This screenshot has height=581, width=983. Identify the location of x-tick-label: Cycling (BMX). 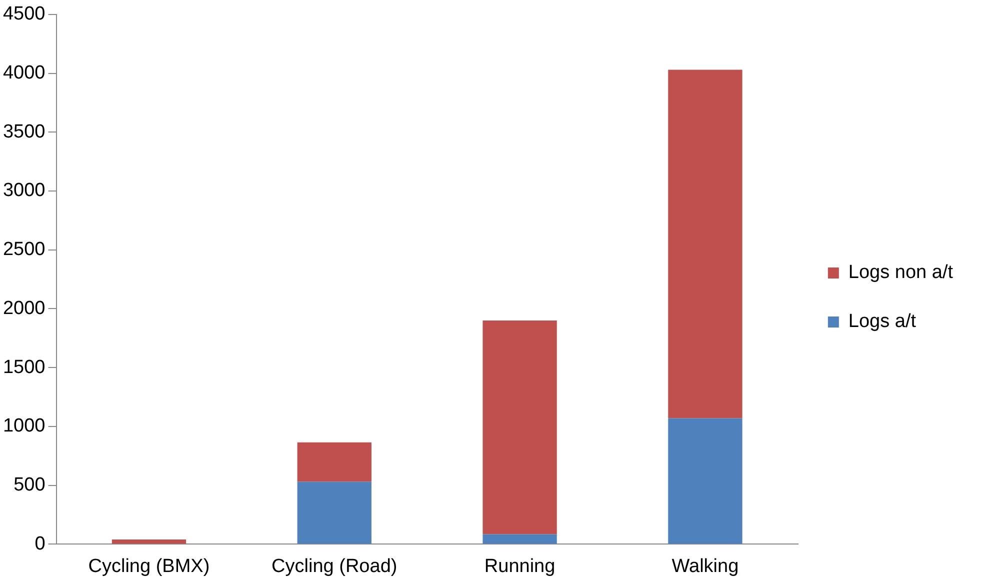
(149, 566).